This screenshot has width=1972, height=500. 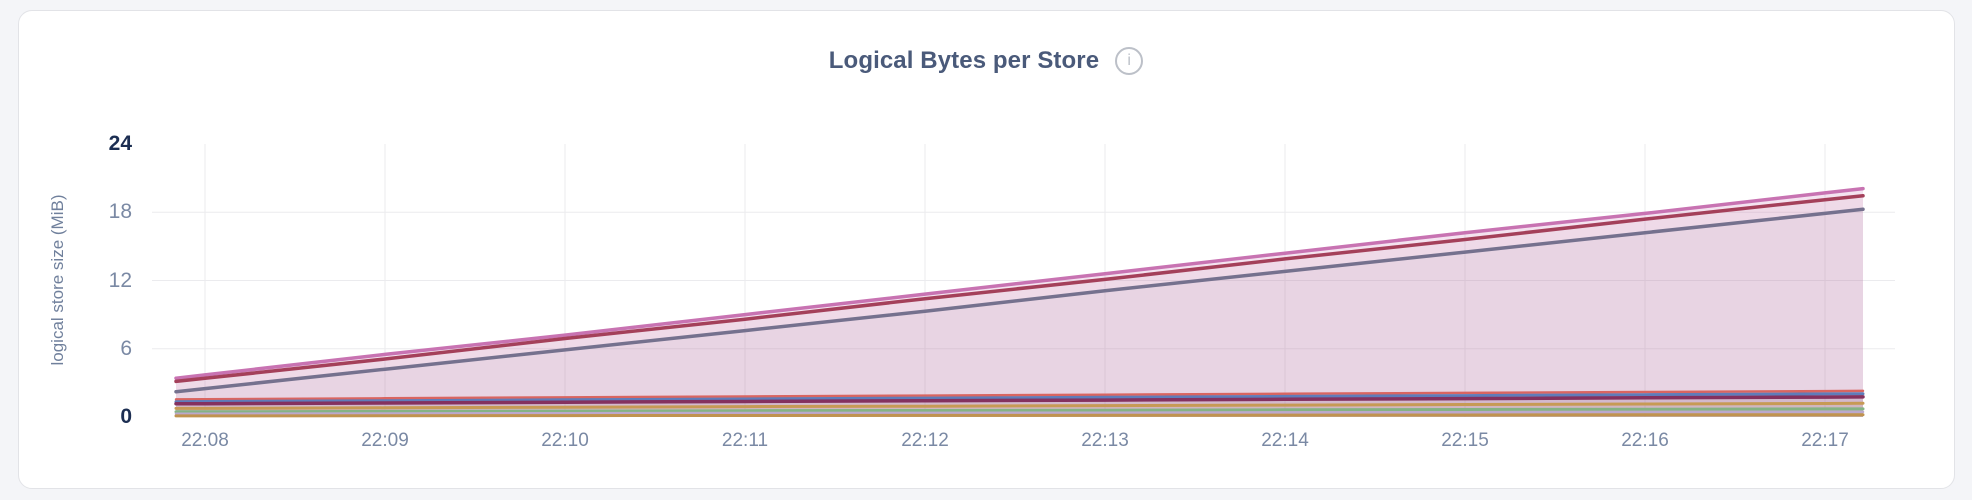 I want to click on line-store-lavender, so click(x=1019, y=412).